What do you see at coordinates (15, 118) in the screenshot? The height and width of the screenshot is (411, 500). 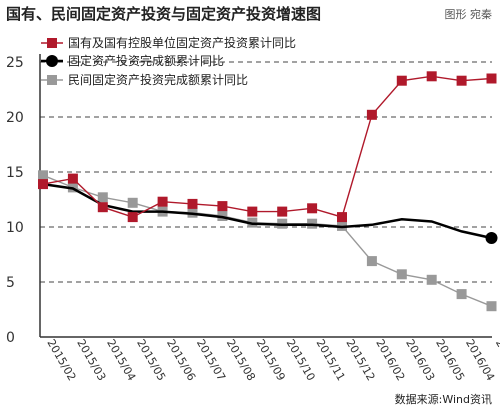 I see `y-tick-label: 20` at bounding box center [15, 118].